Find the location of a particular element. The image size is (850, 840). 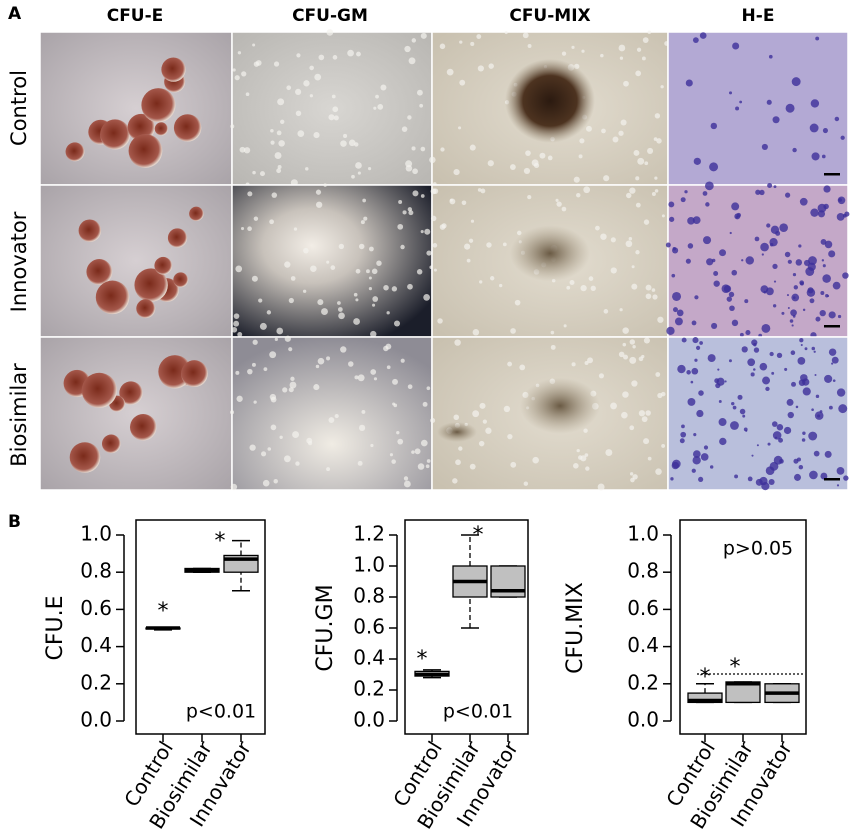

column-header: CFU-E is located at coordinates (135, 16).